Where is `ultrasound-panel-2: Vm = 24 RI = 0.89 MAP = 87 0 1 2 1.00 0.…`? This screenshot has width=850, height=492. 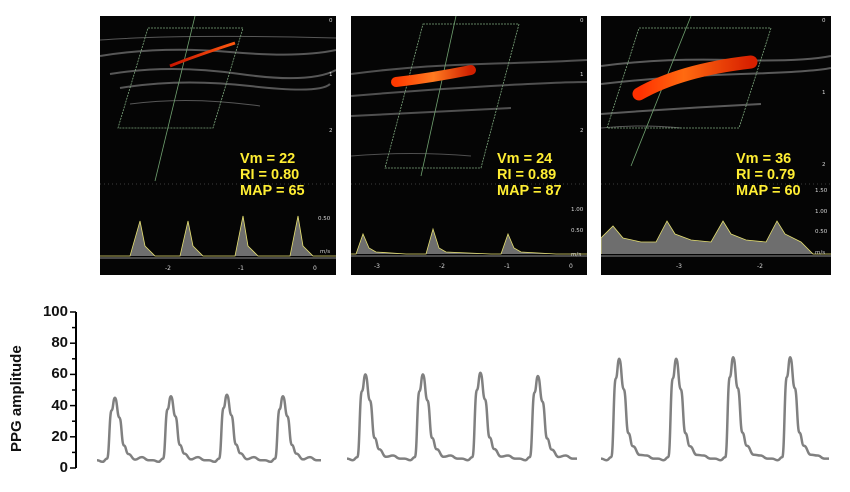
ultrasound-panel-2: Vm = 24 RI = 0.89 MAP = 87 0 1 2 1.00 0.… is located at coordinates (469, 145).